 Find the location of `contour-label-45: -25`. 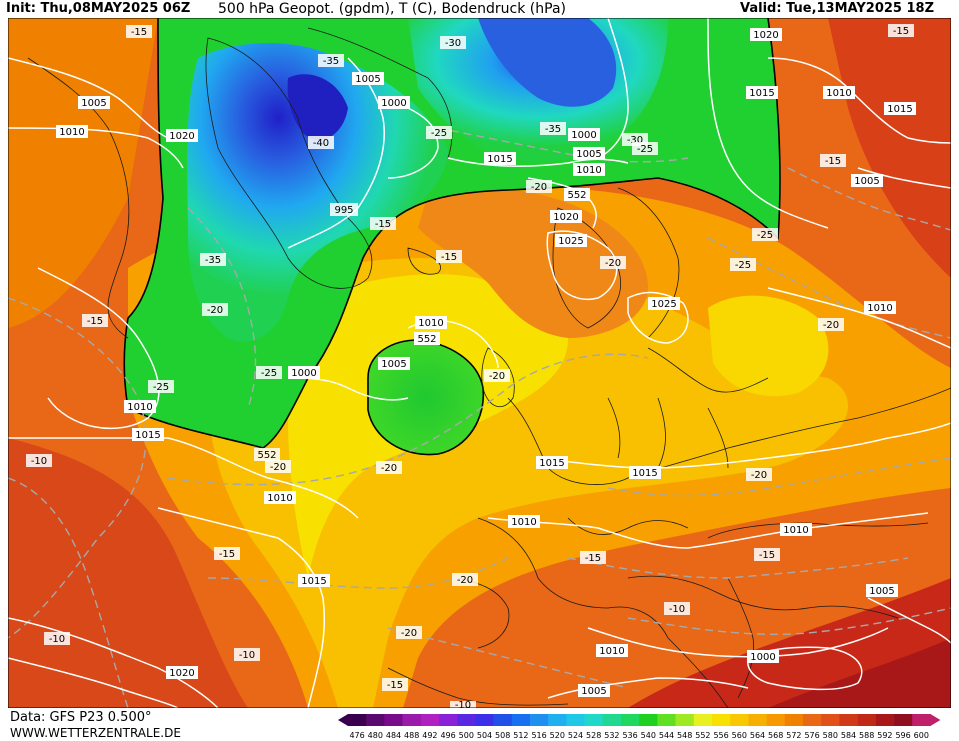

contour-label-45: -25 is located at coordinates (269, 372).